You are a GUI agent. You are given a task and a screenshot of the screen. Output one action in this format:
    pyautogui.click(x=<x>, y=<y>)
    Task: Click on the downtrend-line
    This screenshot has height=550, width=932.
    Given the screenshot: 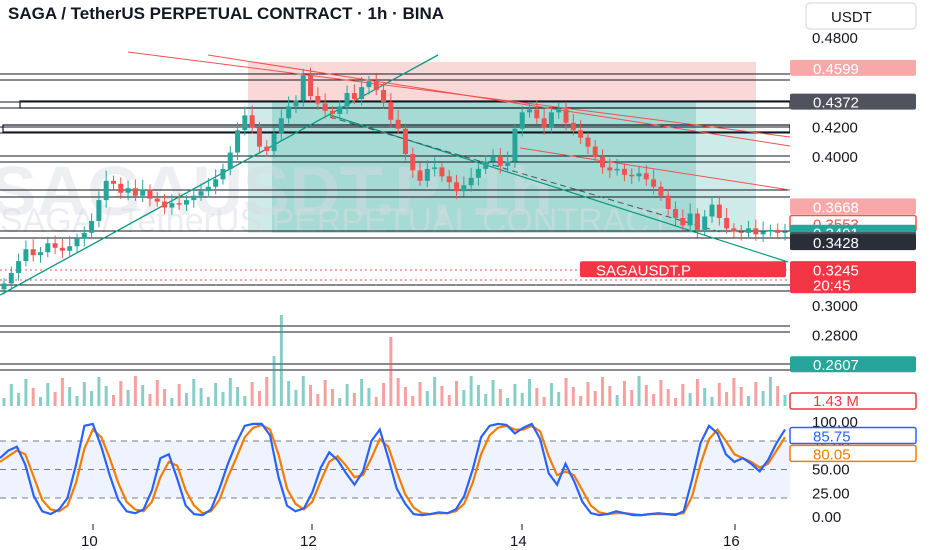 What is the action you would take?
    pyautogui.click(x=499, y=100)
    